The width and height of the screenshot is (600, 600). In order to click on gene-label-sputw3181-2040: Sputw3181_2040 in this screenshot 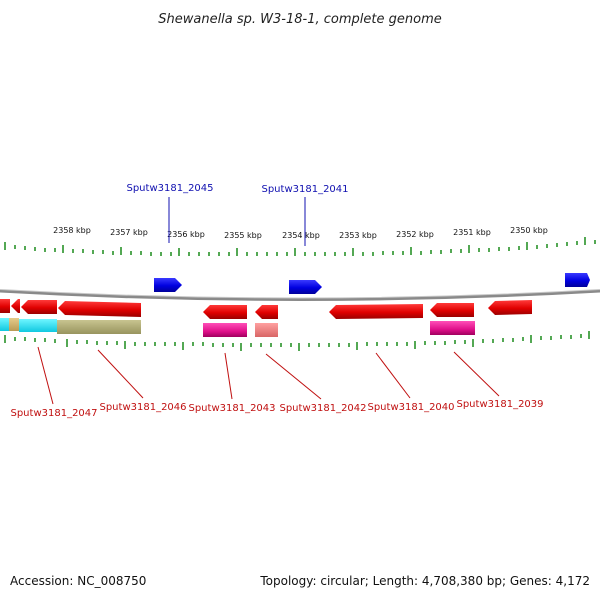, I will do `click(410, 407)`.